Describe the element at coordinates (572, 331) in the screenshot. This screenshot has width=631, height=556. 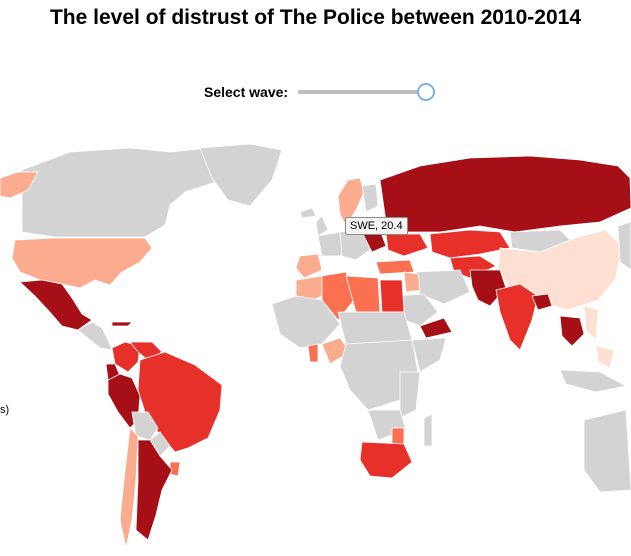
I see `country-southeast-asia` at that location.